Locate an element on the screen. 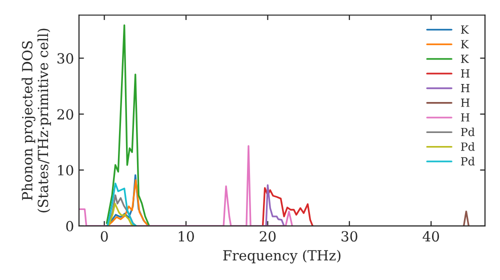  x-tick-label: 0 is located at coordinates (104, 236).